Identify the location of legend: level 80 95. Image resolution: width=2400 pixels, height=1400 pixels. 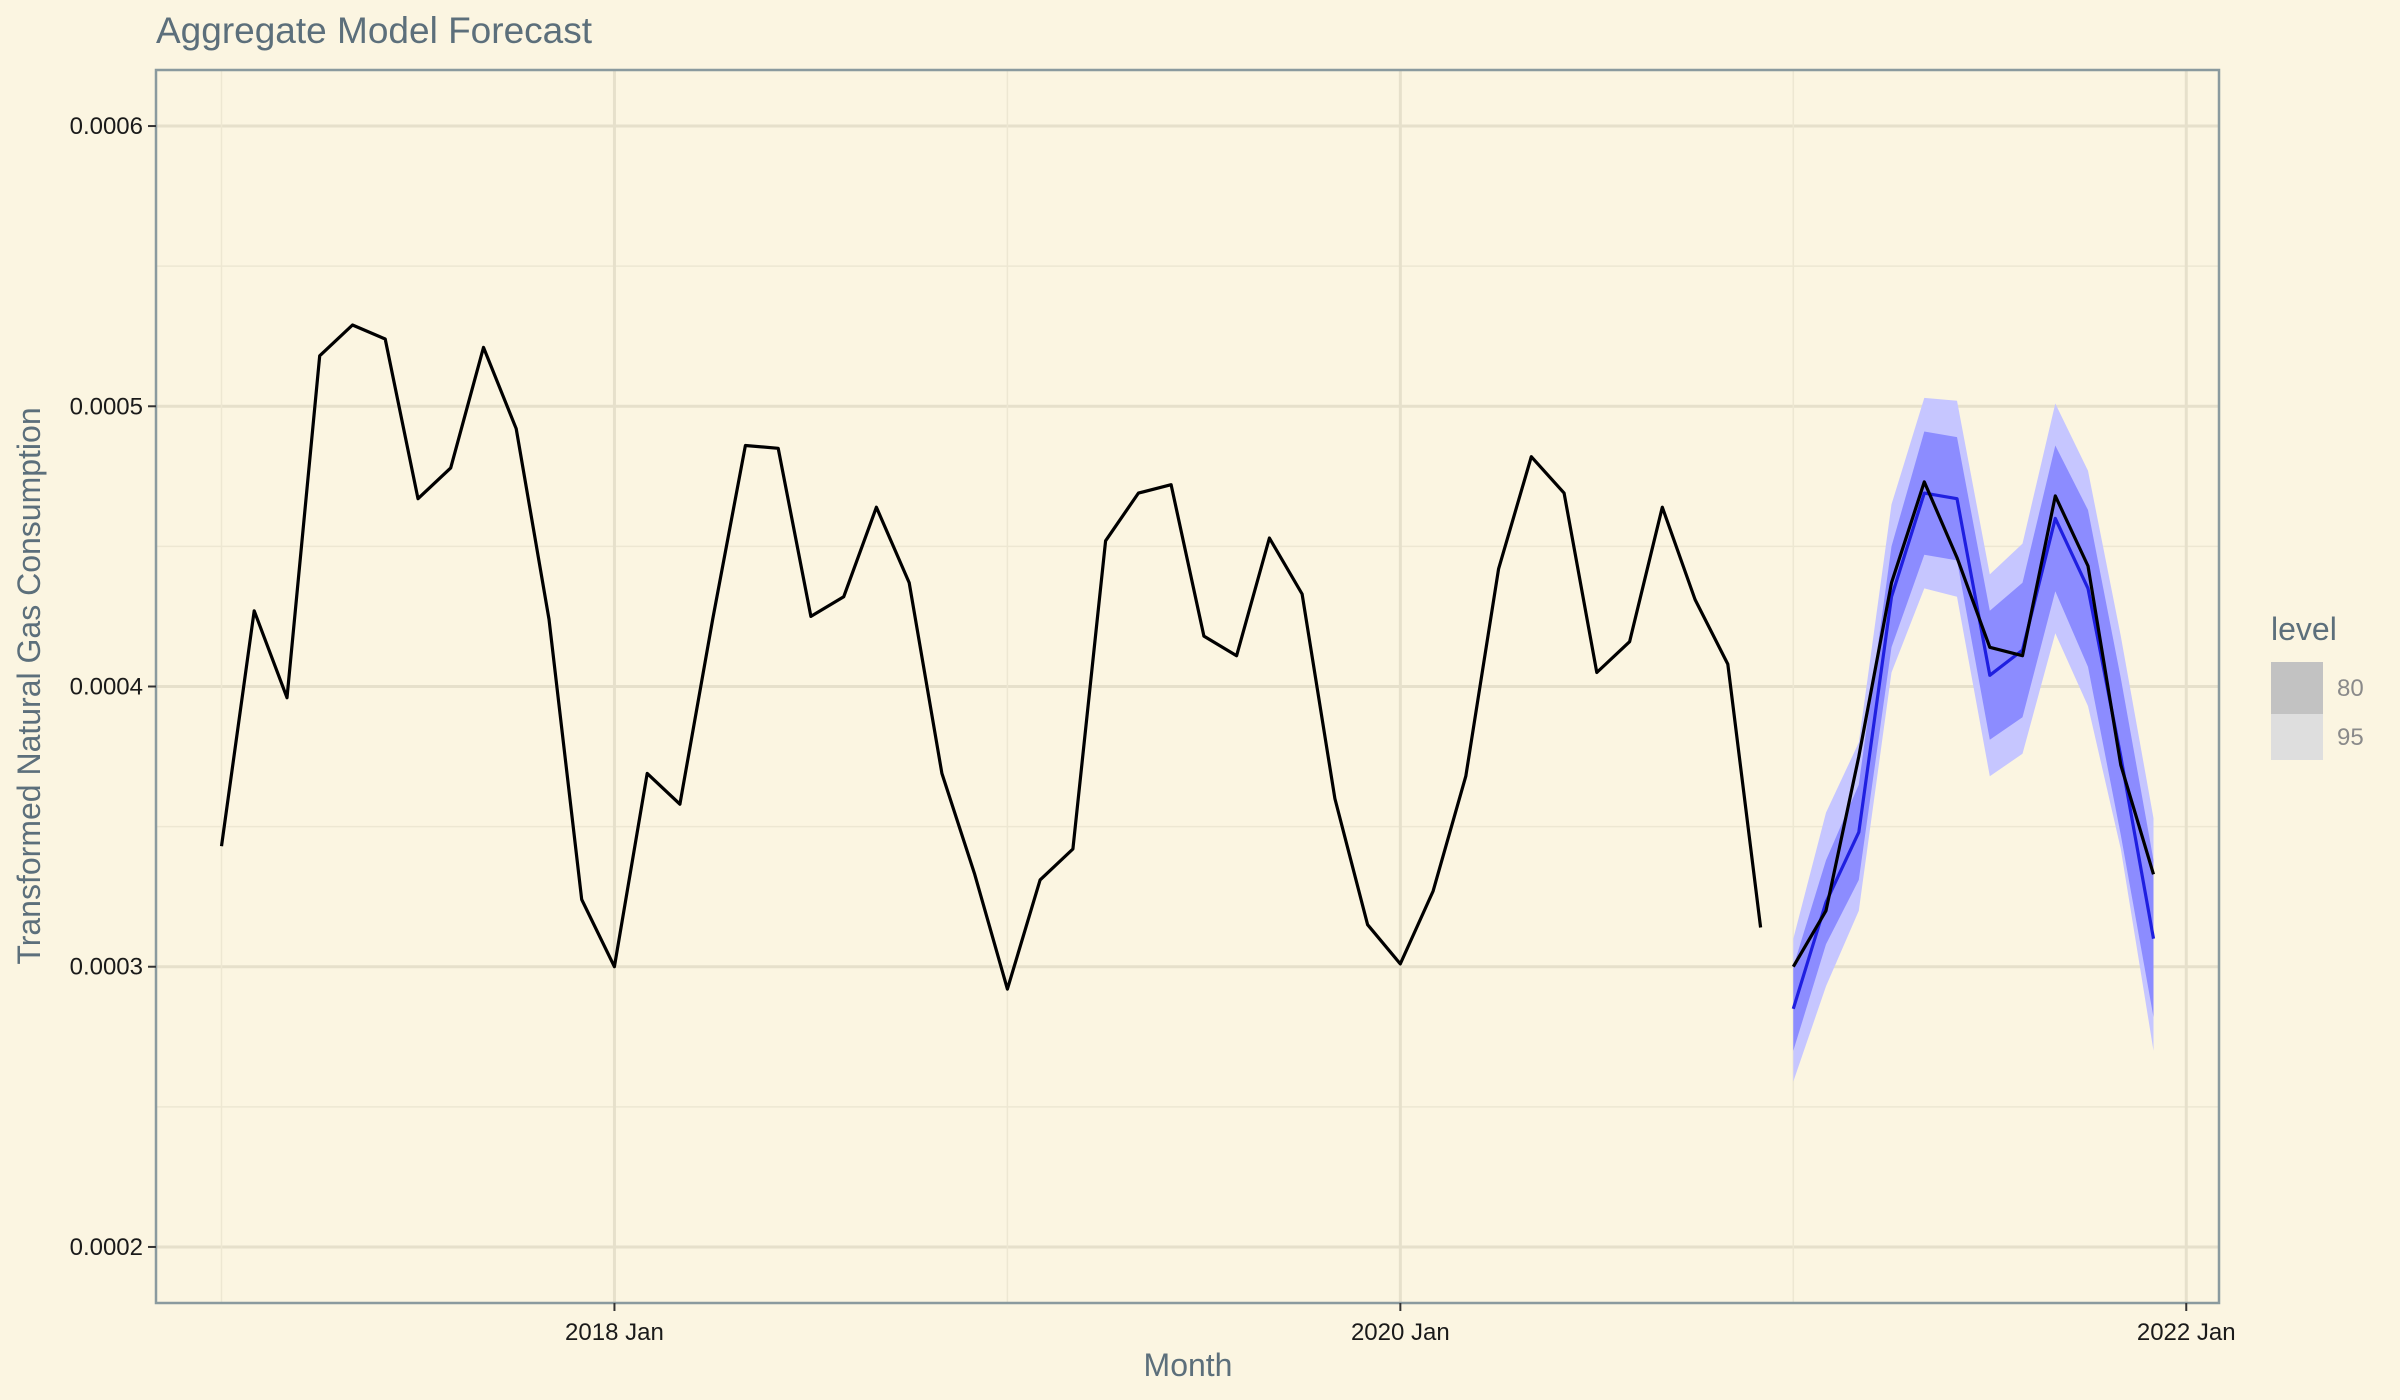
(2317, 685).